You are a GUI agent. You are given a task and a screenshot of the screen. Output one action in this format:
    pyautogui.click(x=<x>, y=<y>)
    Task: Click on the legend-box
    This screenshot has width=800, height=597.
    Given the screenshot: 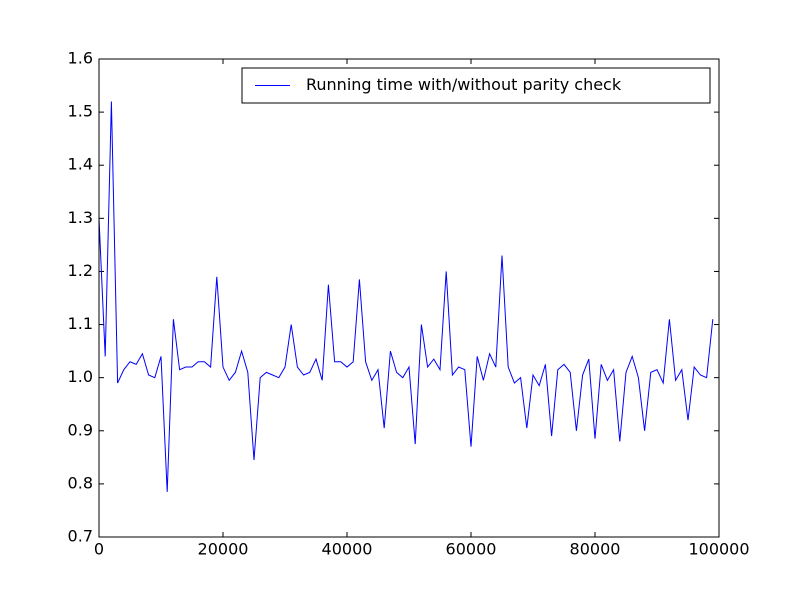 What is the action you would take?
    pyautogui.click(x=476, y=85)
    